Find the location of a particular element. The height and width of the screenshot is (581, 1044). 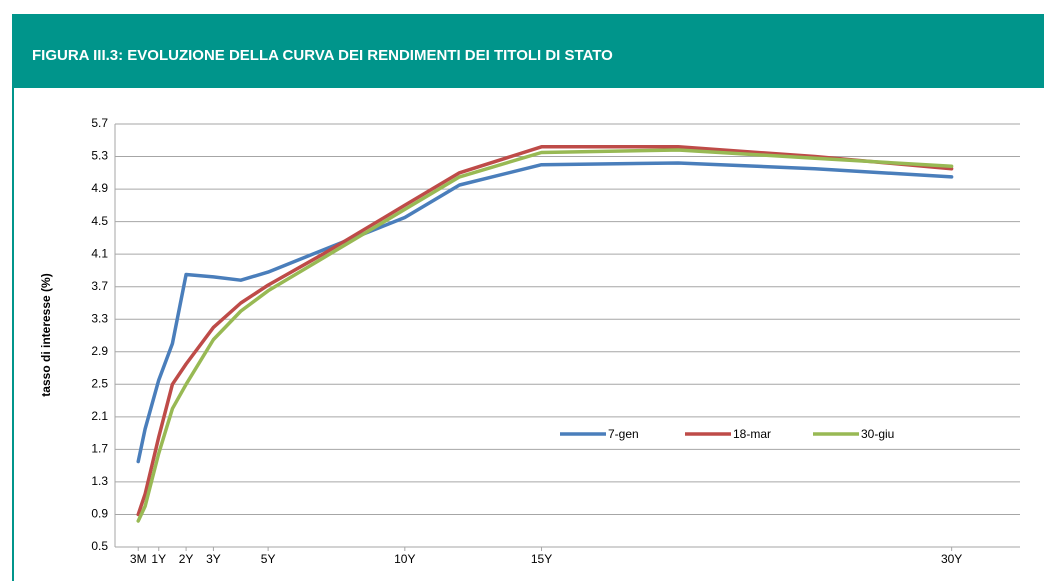

x-tick-label: 10Y is located at coordinates (404, 559).